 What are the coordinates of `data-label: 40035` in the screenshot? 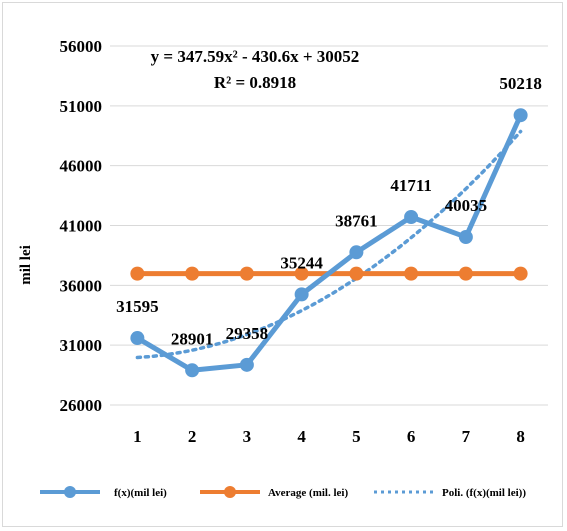 It's located at (466, 205).